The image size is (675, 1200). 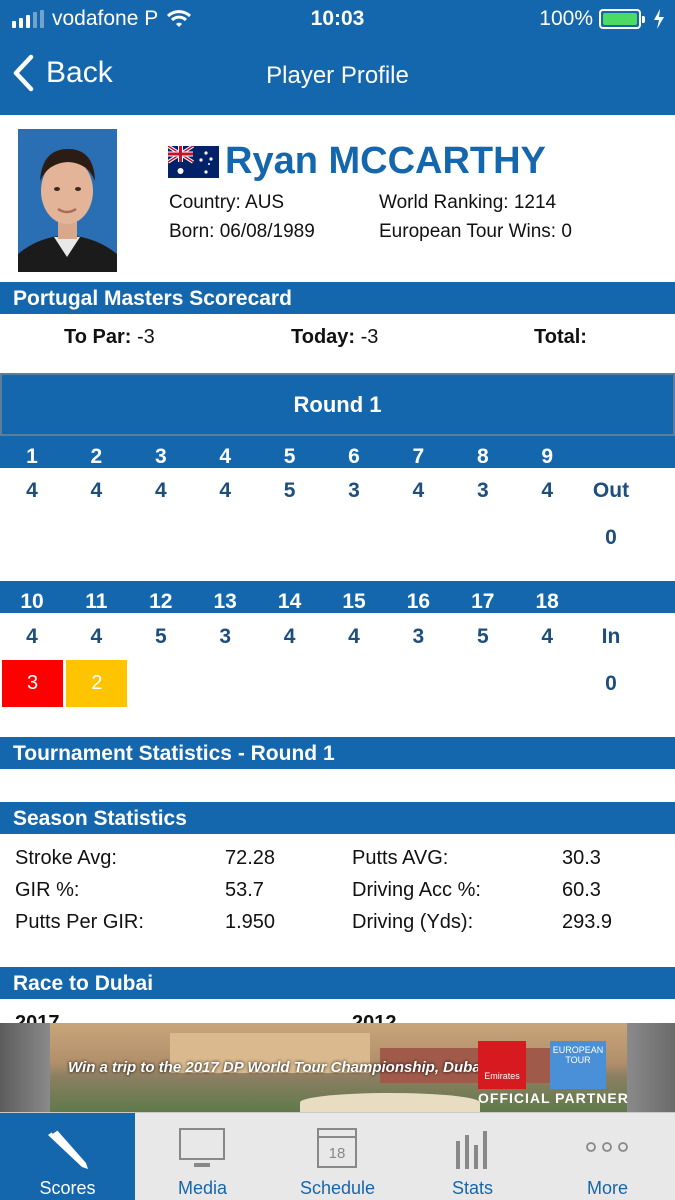 What do you see at coordinates (416, 890) in the screenshot?
I see `driving-acc-label: Driving Acc %:` at bounding box center [416, 890].